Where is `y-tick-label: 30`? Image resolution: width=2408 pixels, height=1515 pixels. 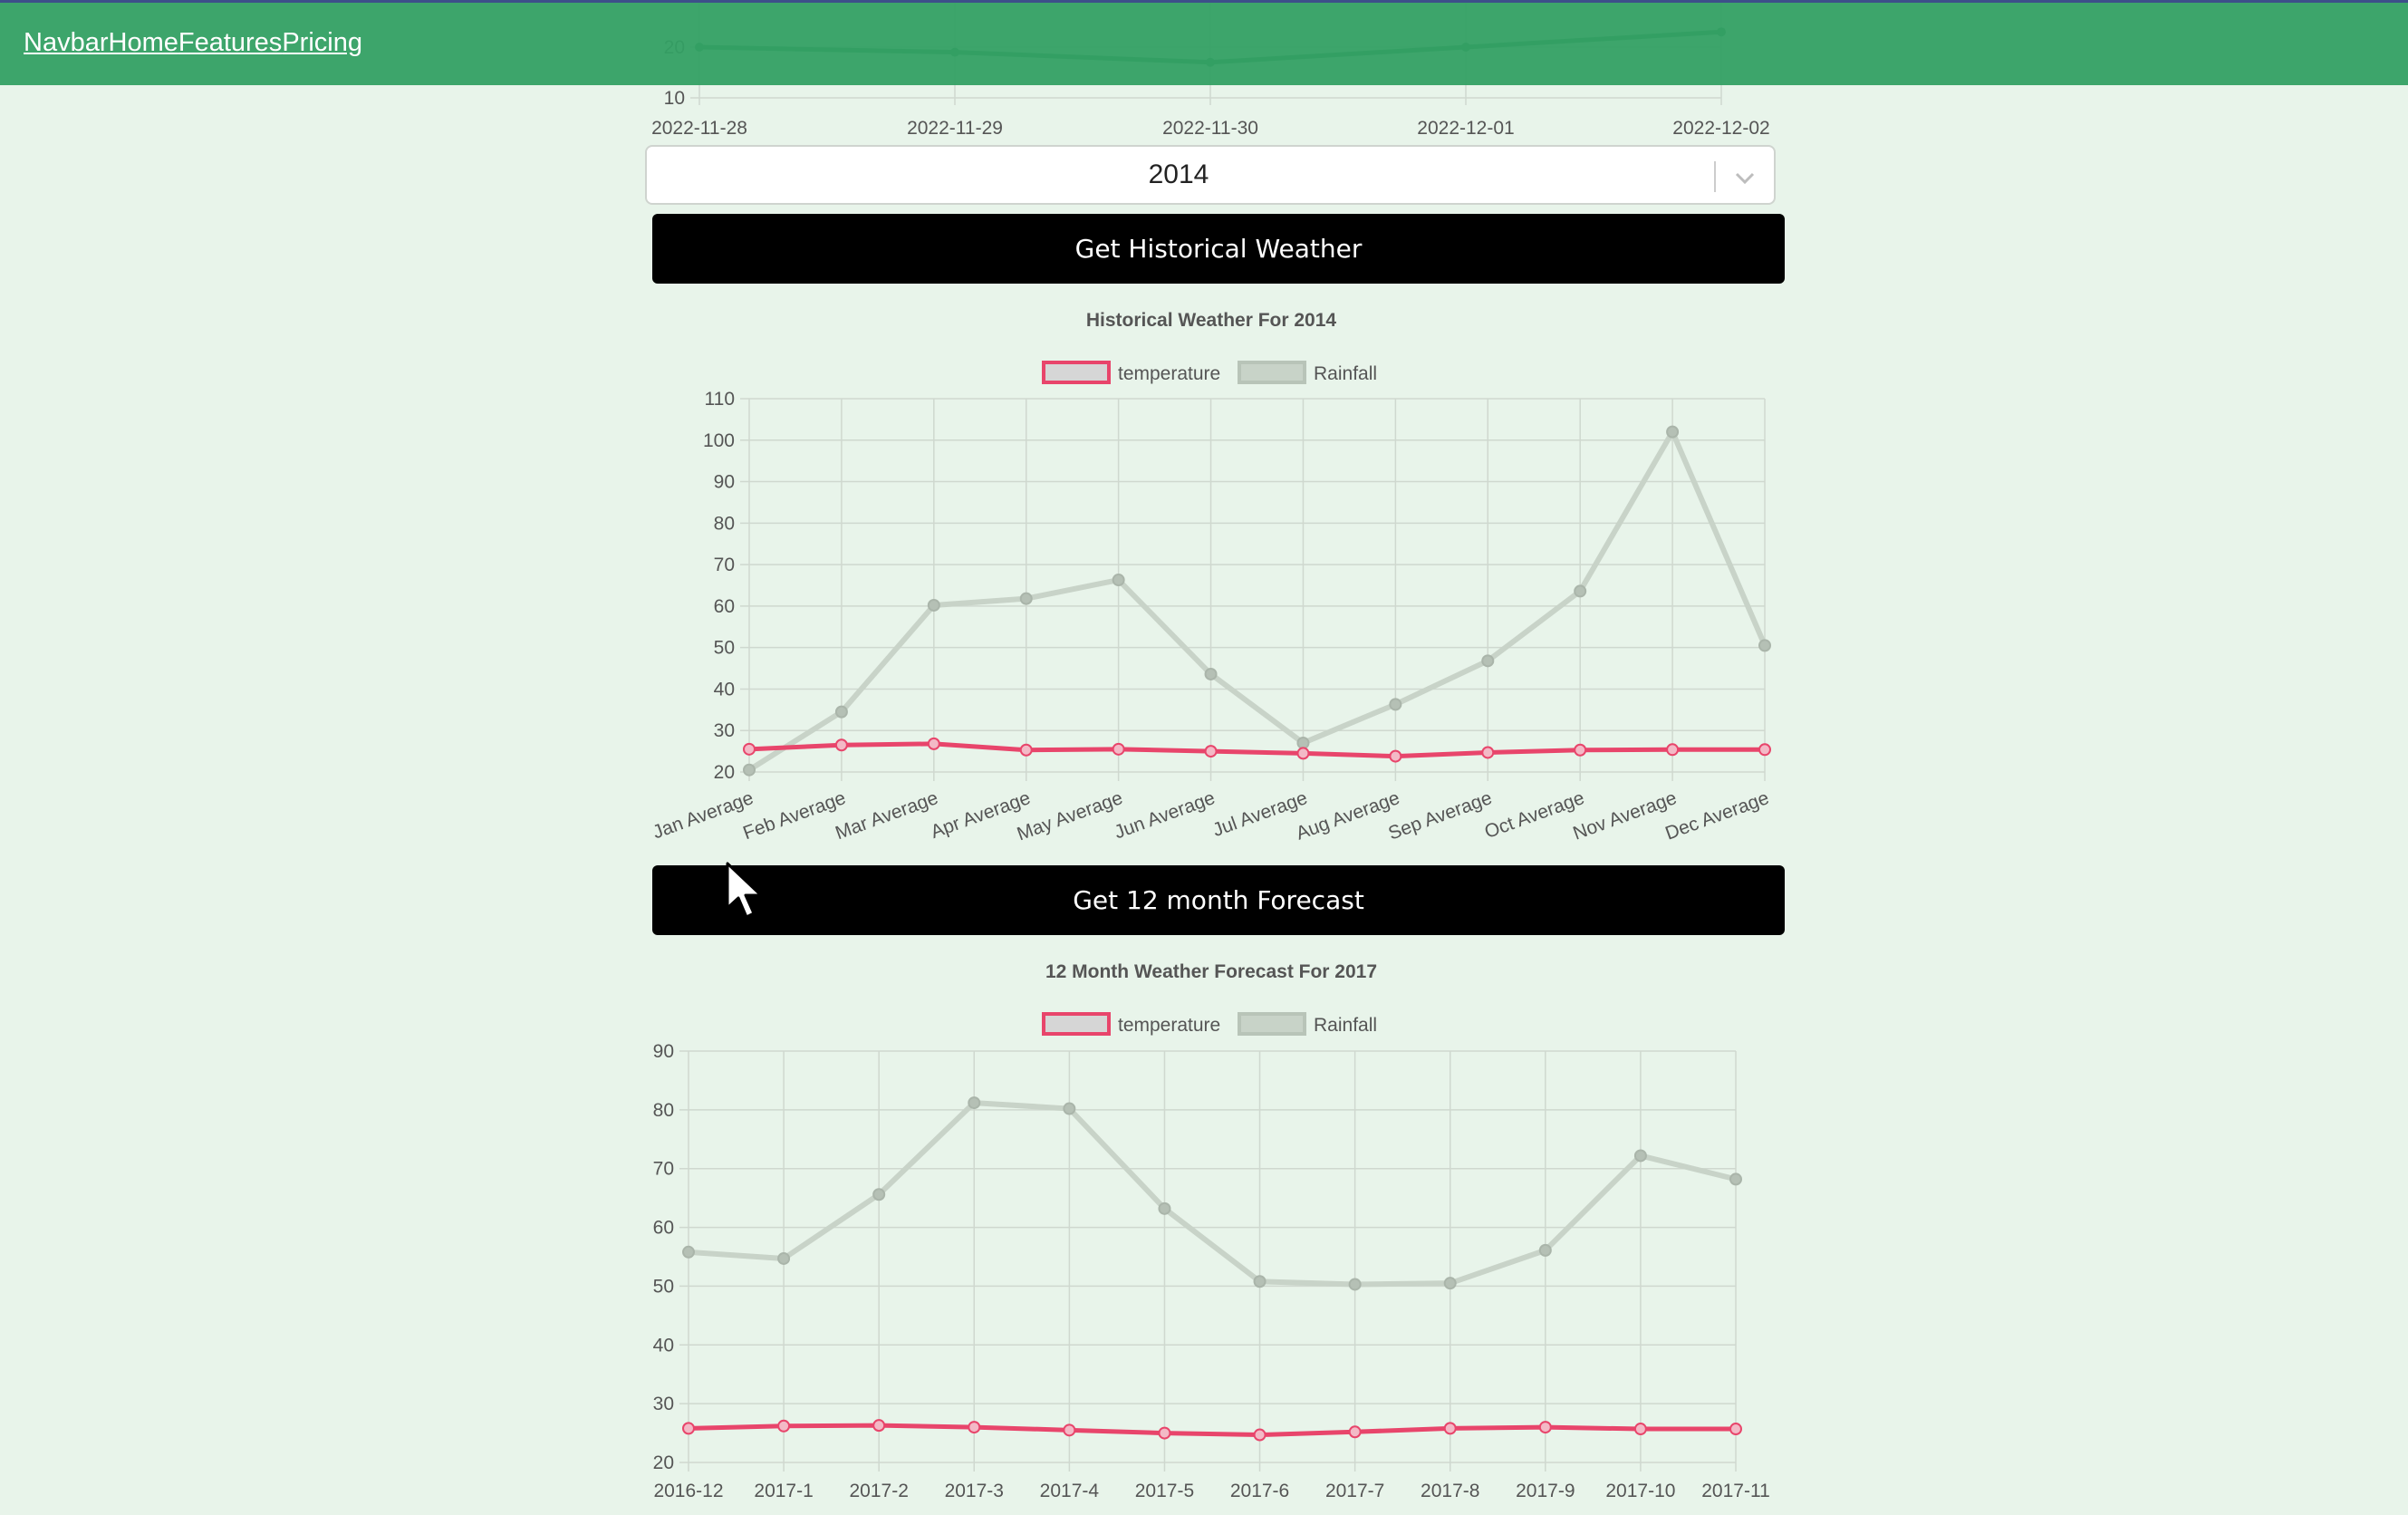 y-tick-label: 30 is located at coordinates (724, 730).